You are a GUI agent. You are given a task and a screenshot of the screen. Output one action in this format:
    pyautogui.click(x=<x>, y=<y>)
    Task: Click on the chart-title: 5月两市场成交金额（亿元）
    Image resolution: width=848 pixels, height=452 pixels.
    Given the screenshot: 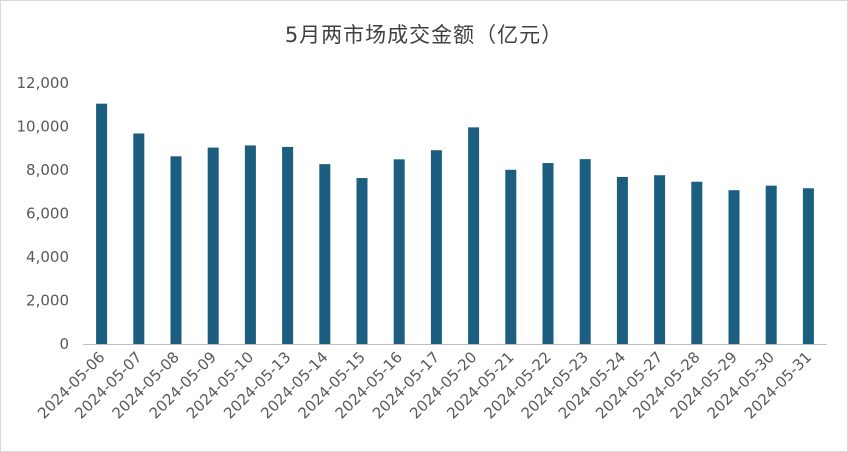 What is the action you would take?
    pyautogui.click(x=424, y=35)
    